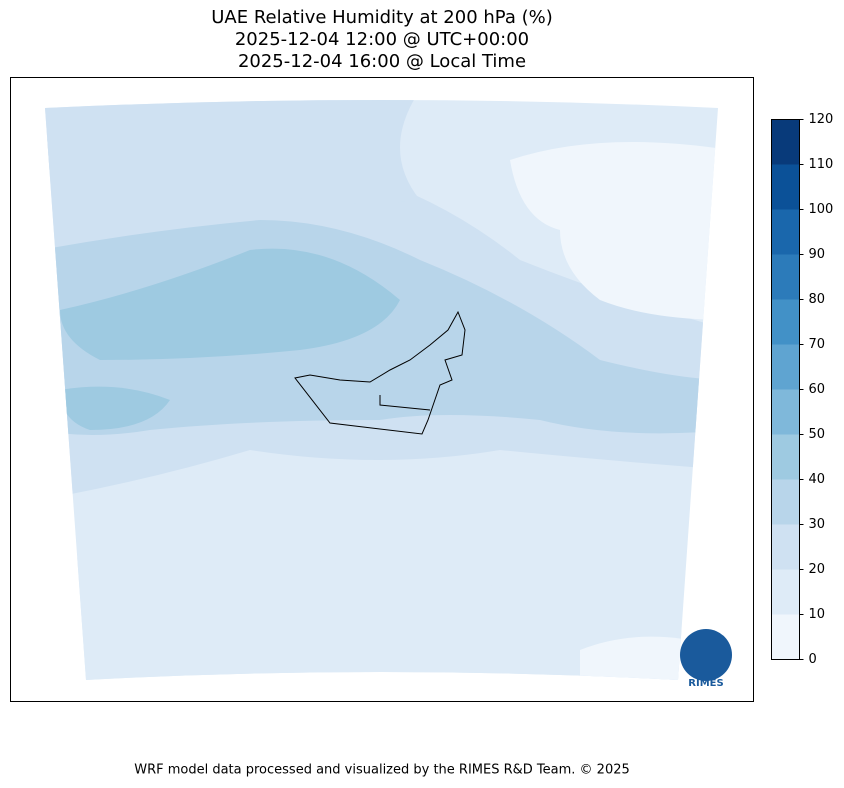 The image size is (844, 788). Describe the element at coordinates (382, 61) in the screenshot. I see `title-line: 2025-12-04 16:00 @ Local Time` at that location.